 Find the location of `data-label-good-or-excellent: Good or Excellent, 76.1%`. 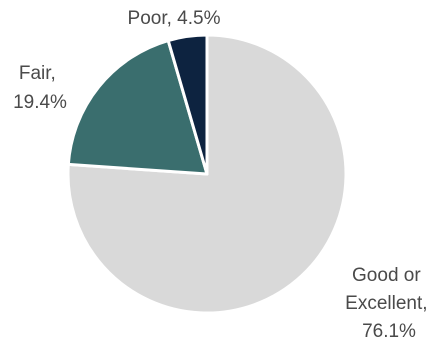

data-label-good-or-excellent: Good or Excellent, 76.1% is located at coordinates (389, 303).